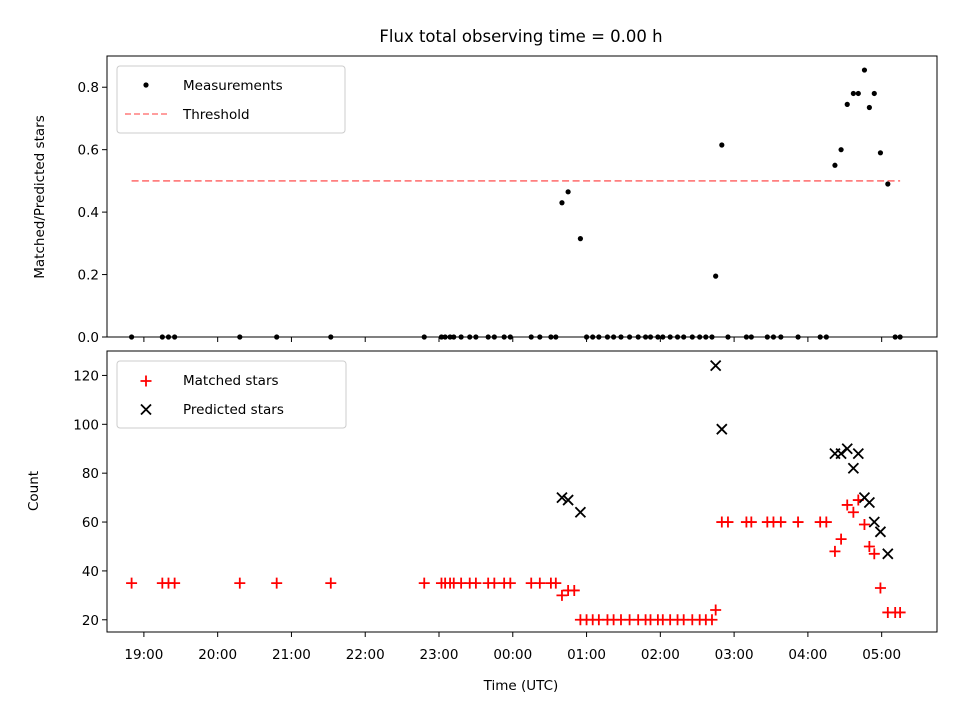 Image resolution: width=960 pixels, height=720 pixels. I want to click on legend-predicted-marker, so click(146, 409).